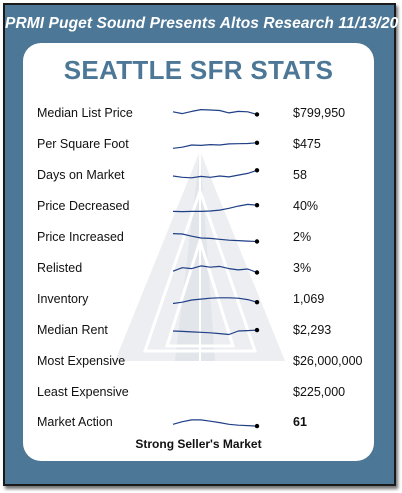 The width and height of the screenshot is (402, 493). I want to click on stat-label: Price Increased, so click(80, 237).